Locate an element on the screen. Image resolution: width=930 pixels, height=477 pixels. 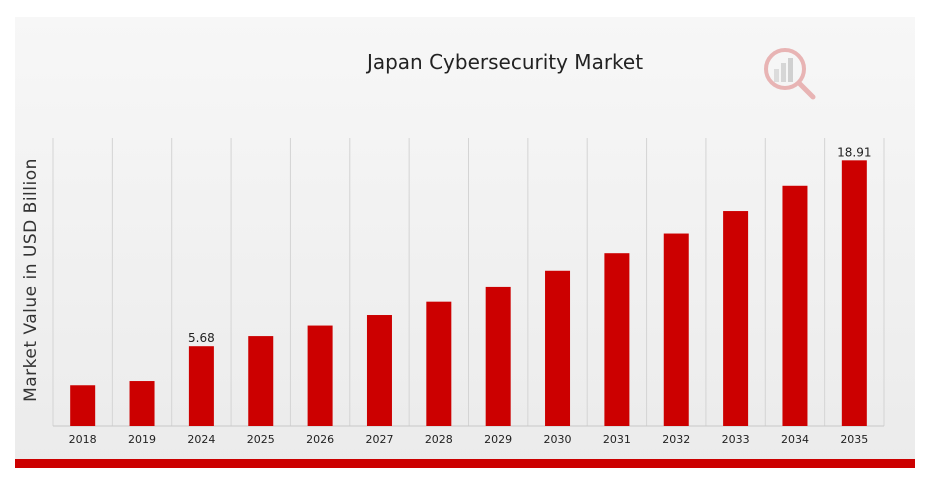
magnifier-bar-chart-icon is located at coordinates (790, 74).